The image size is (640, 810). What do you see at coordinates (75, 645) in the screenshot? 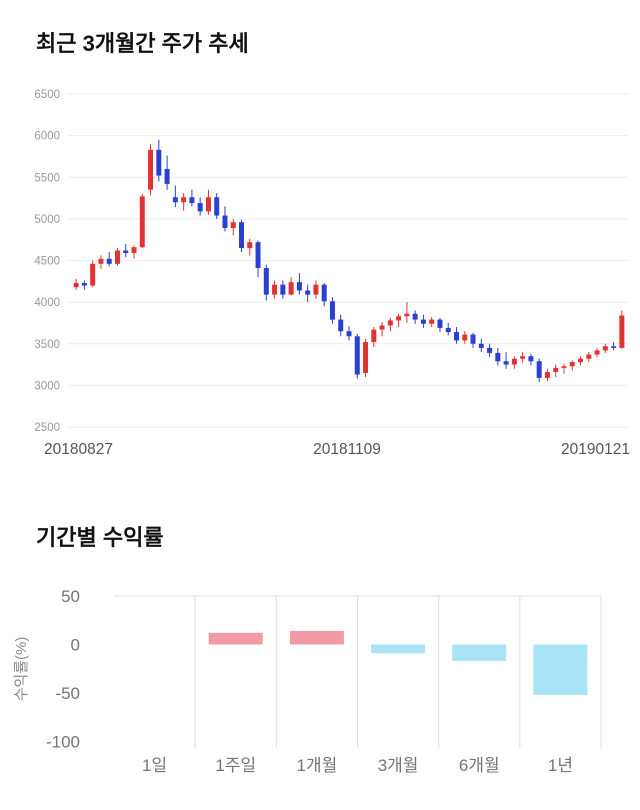
I see `return-y-tick-label: 0` at bounding box center [75, 645].